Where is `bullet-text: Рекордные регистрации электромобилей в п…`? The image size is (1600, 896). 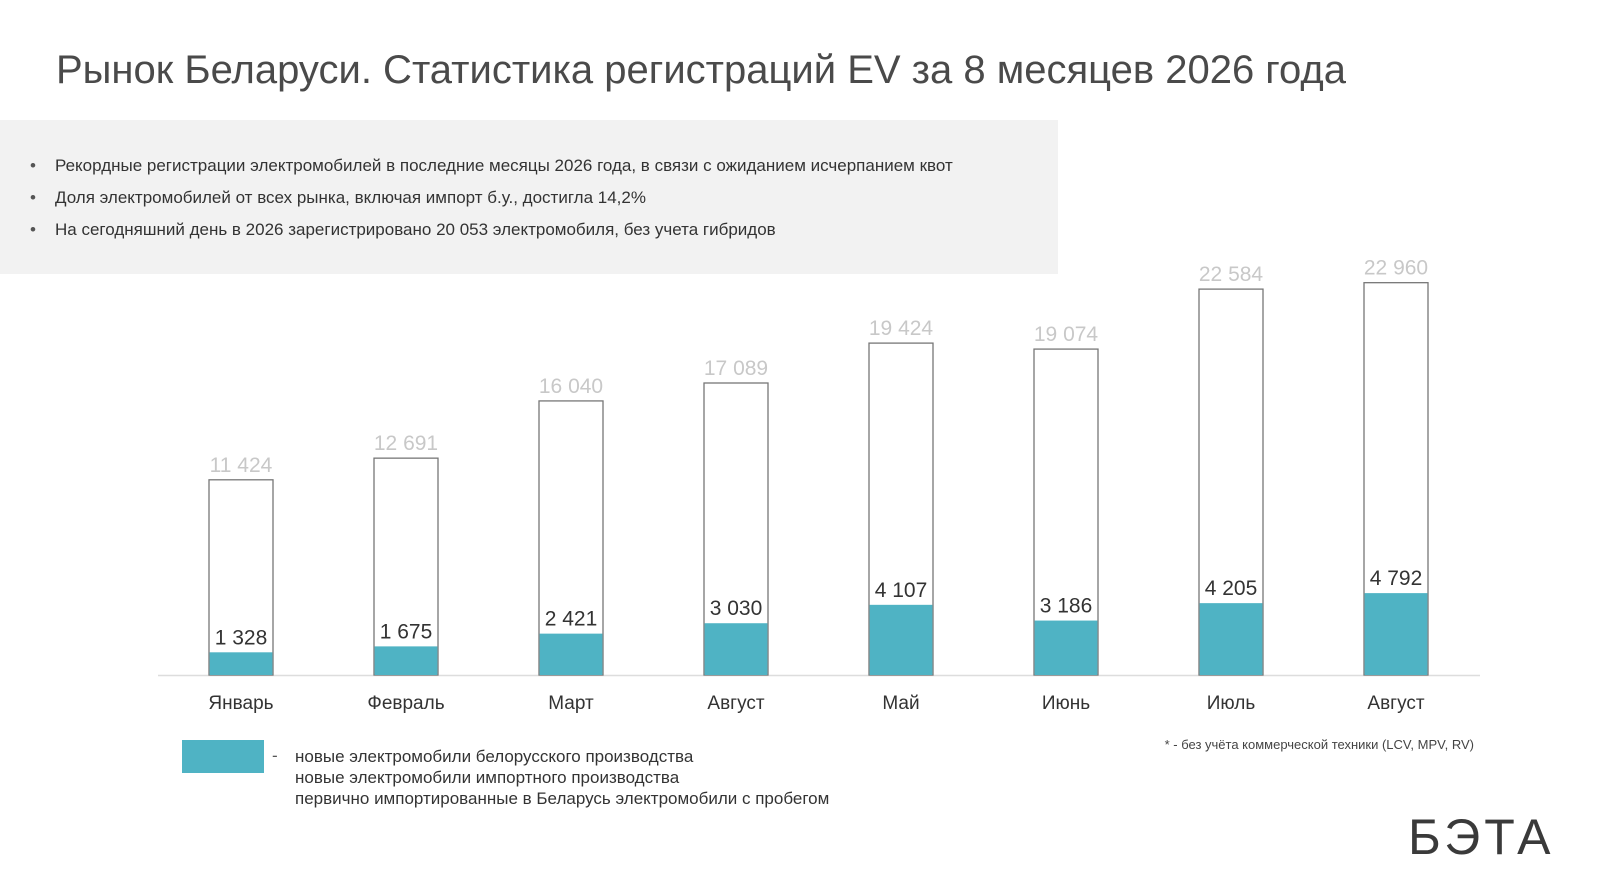
bullet-text: Рекордные регистрации электромобилей в п… is located at coordinates (504, 165).